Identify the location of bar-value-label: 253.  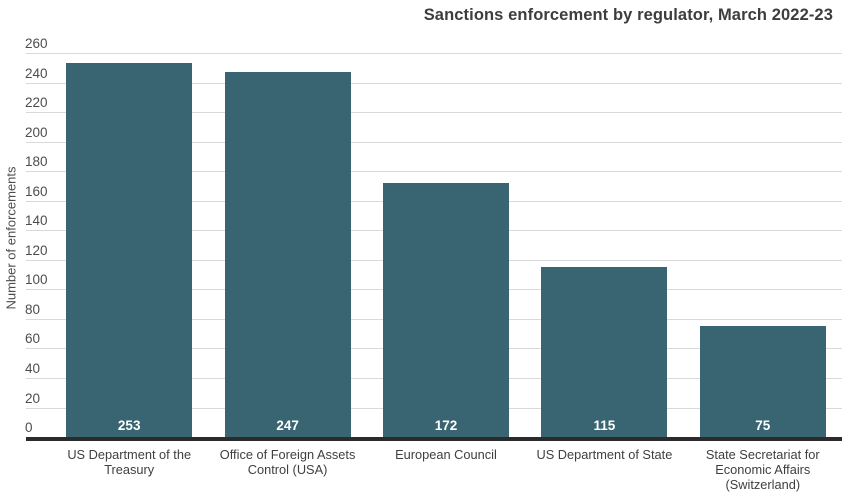
(129, 425).